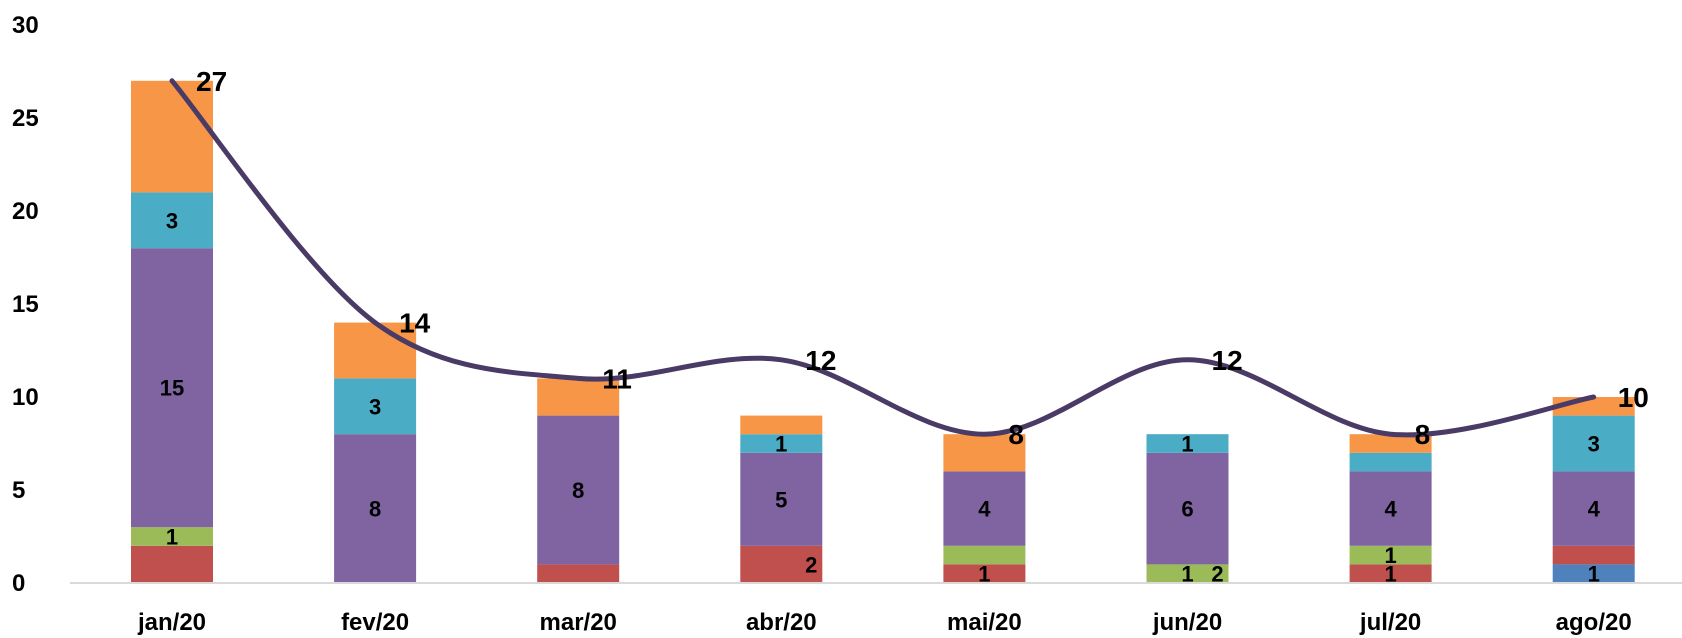  Describe the element at coordinates (18, 490) in the screenshot. I see `y-tick-label: 5` at that location.